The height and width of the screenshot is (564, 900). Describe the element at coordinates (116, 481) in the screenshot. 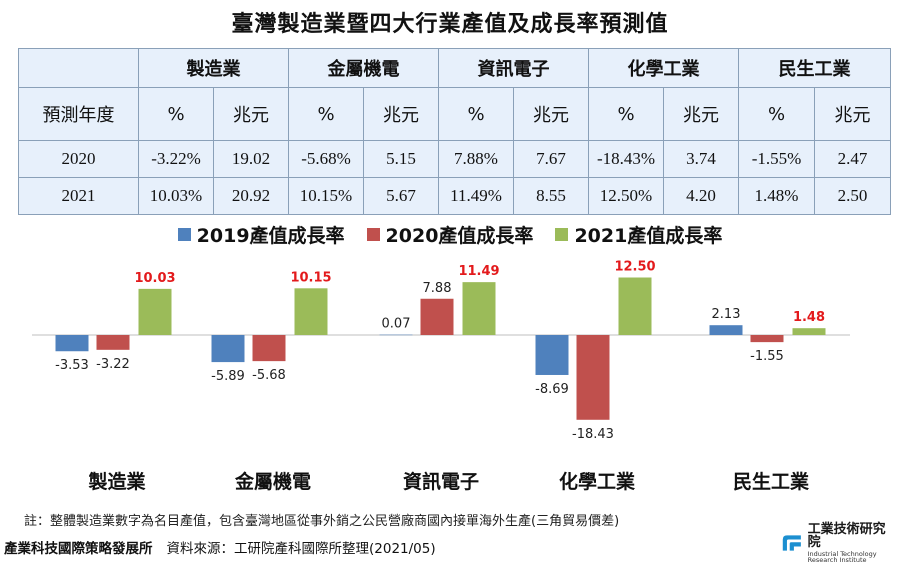

I see `category-label: 製造業` at that location.